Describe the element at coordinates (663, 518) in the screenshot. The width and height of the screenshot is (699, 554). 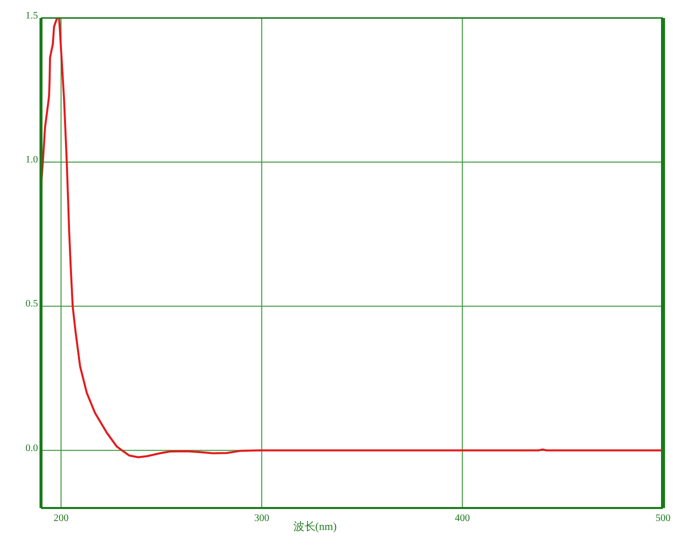
I see `x-tick-label: 500` at that location.